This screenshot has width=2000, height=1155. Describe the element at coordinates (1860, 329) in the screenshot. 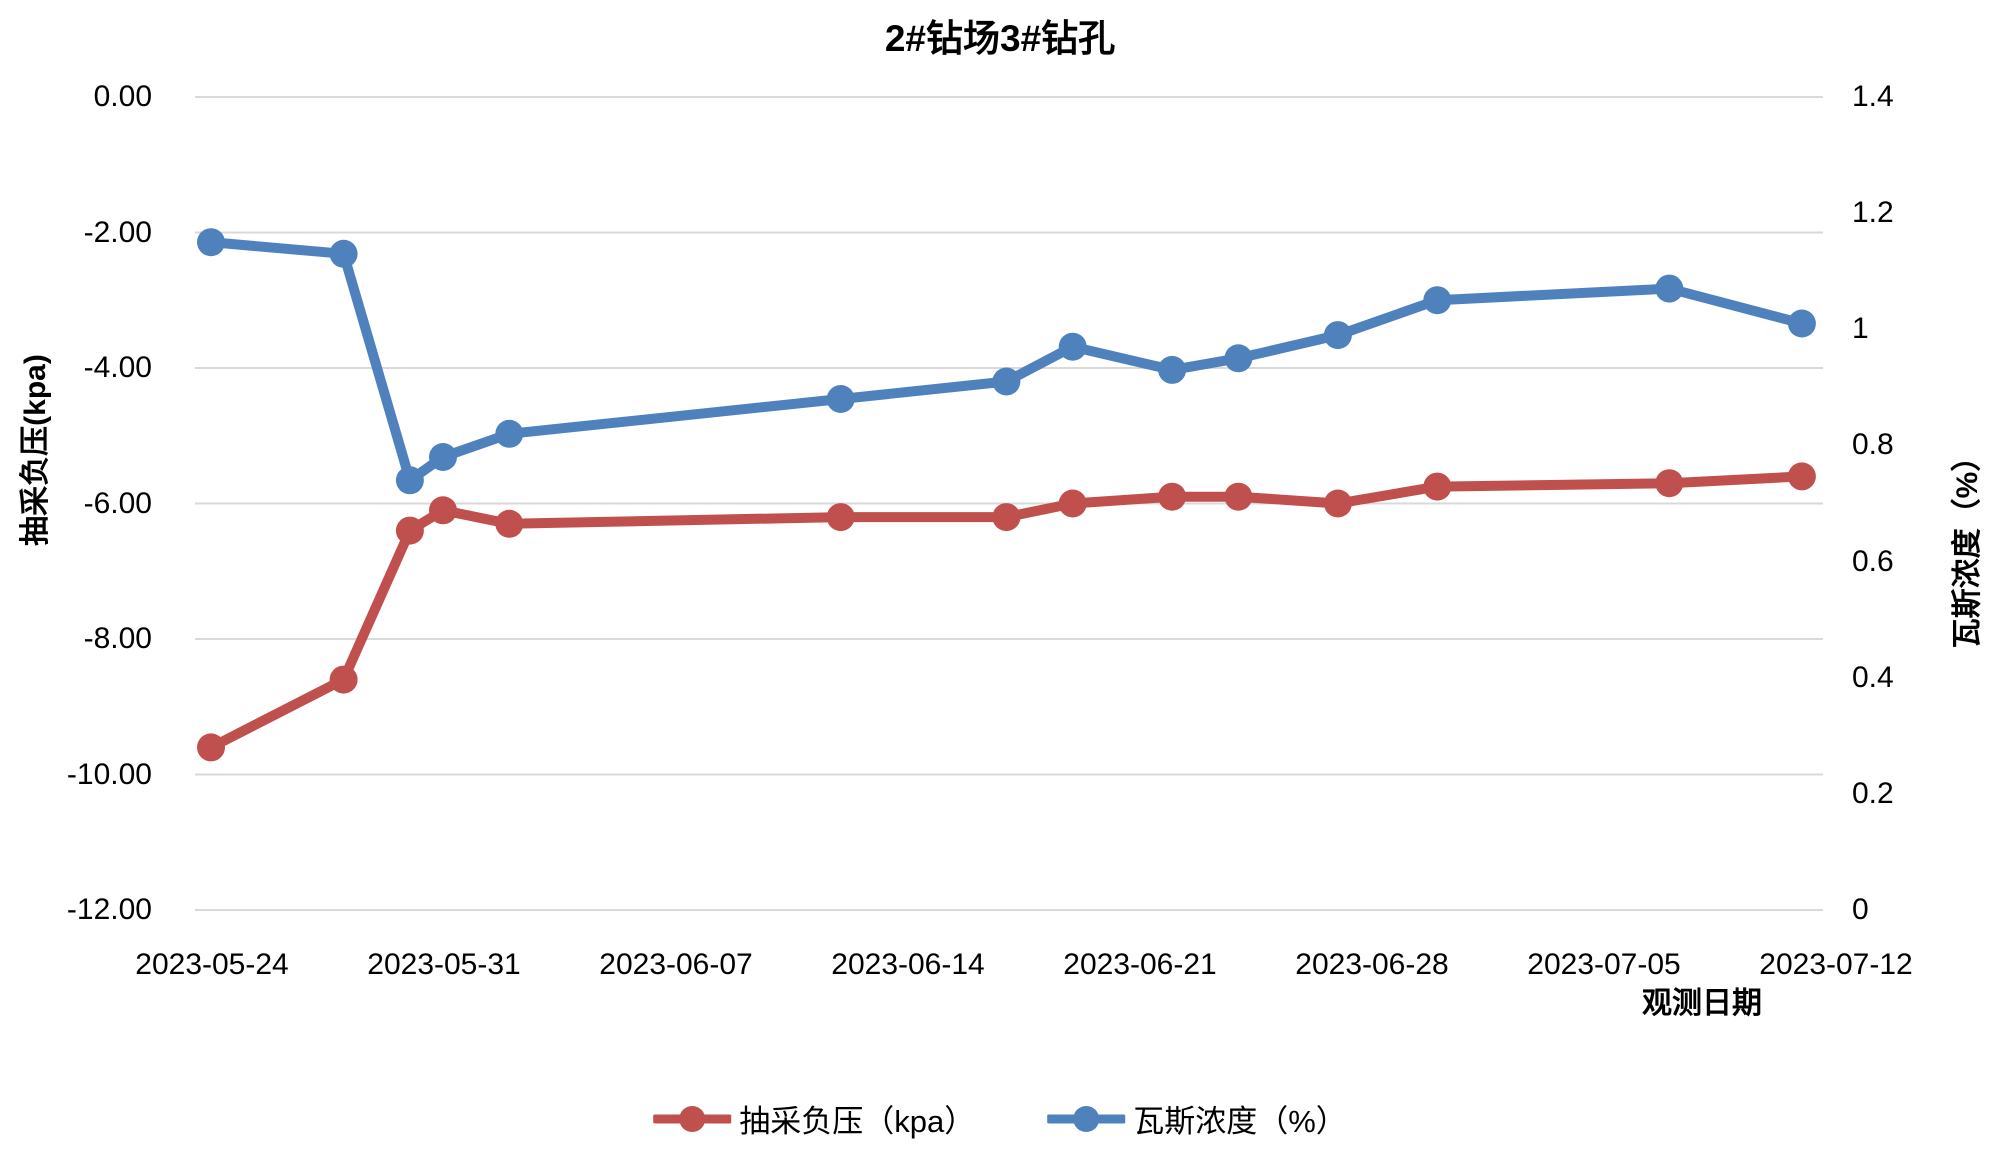

I see `right-axis-tick-label: 1` at that location.